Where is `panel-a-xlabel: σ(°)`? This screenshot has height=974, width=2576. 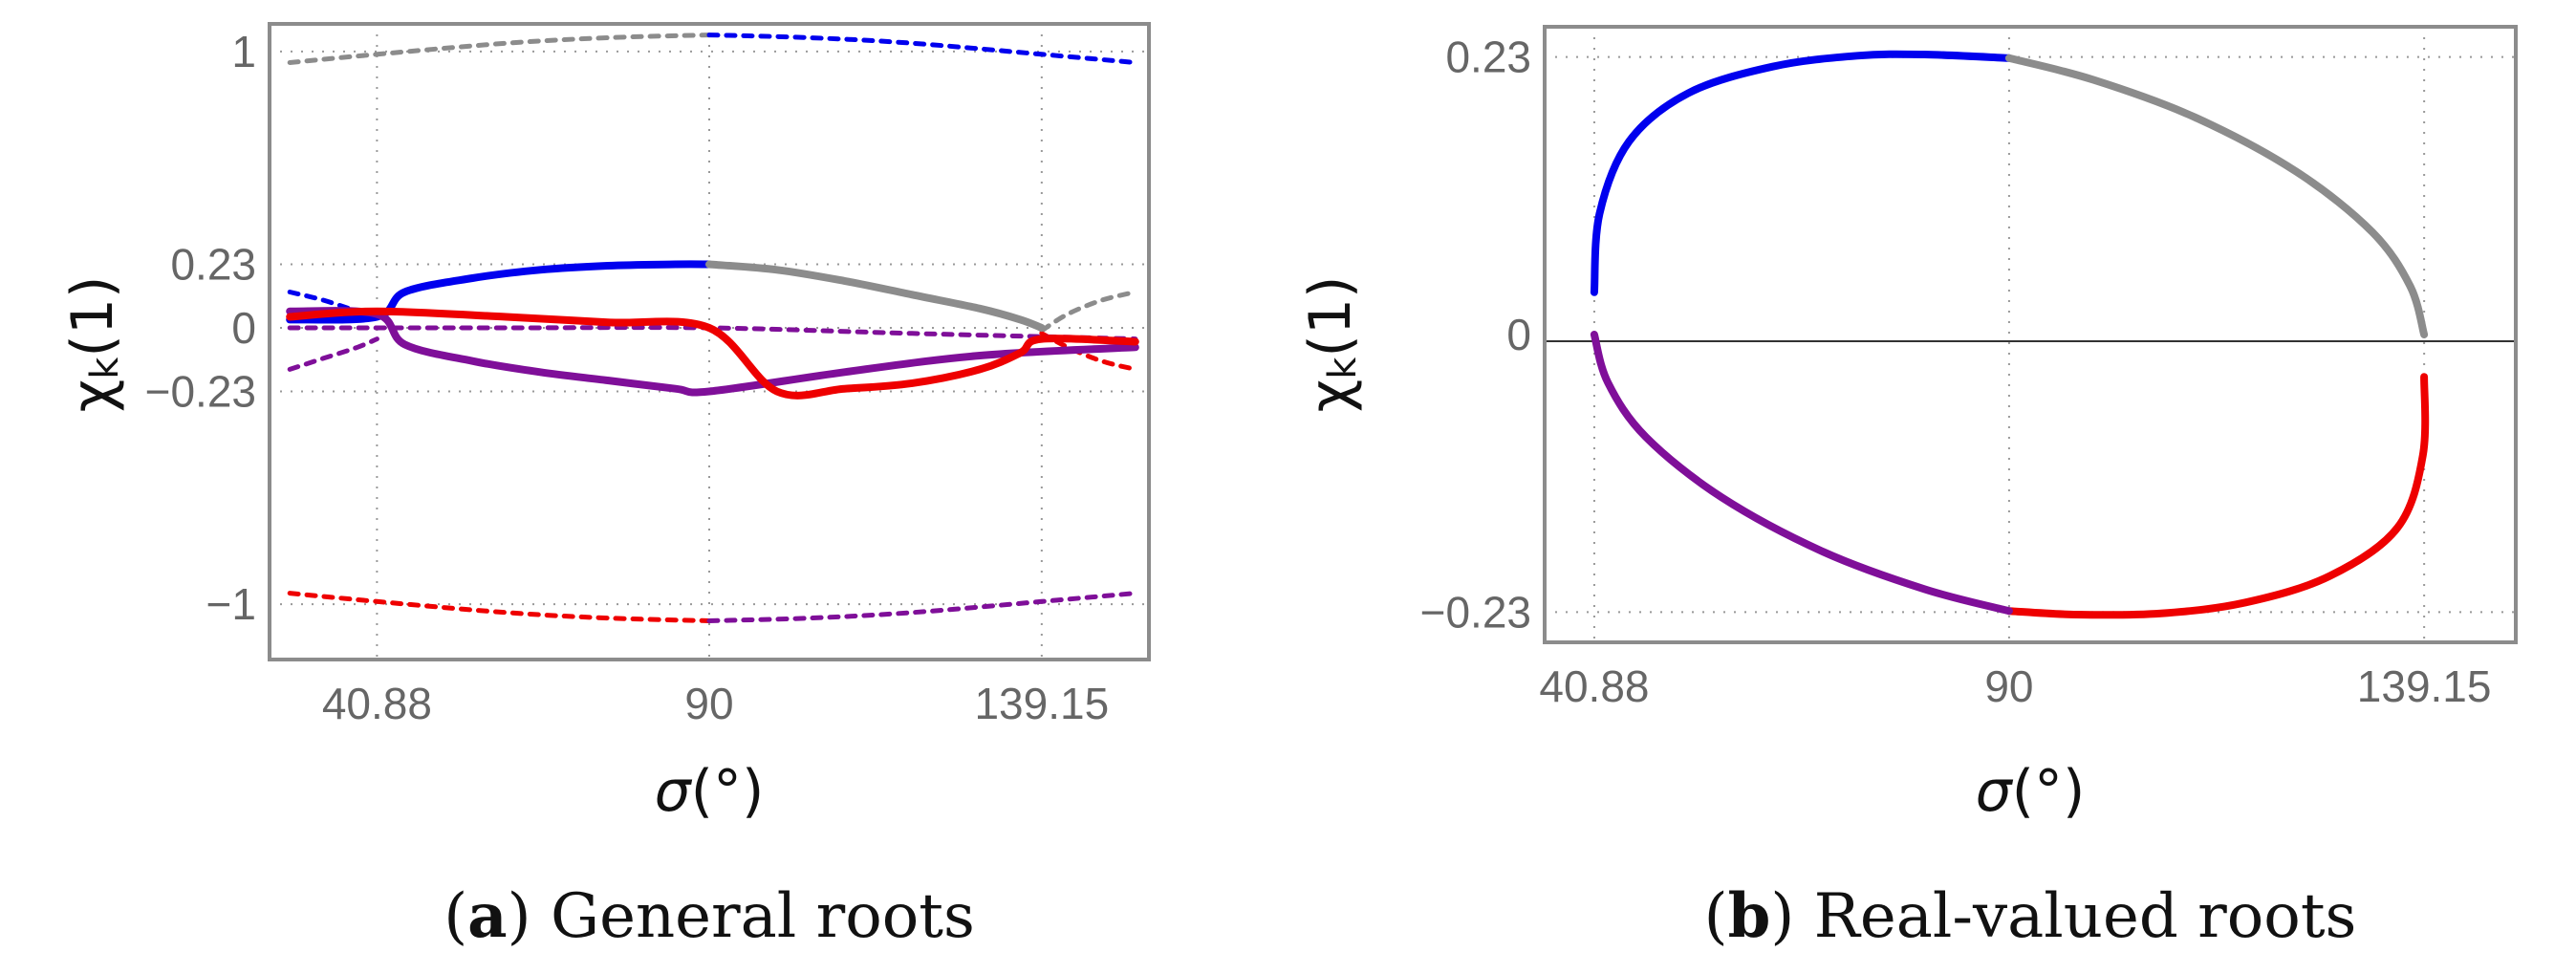
panel-a-xlabel: σ(°) is located at coordinates (710, 791).